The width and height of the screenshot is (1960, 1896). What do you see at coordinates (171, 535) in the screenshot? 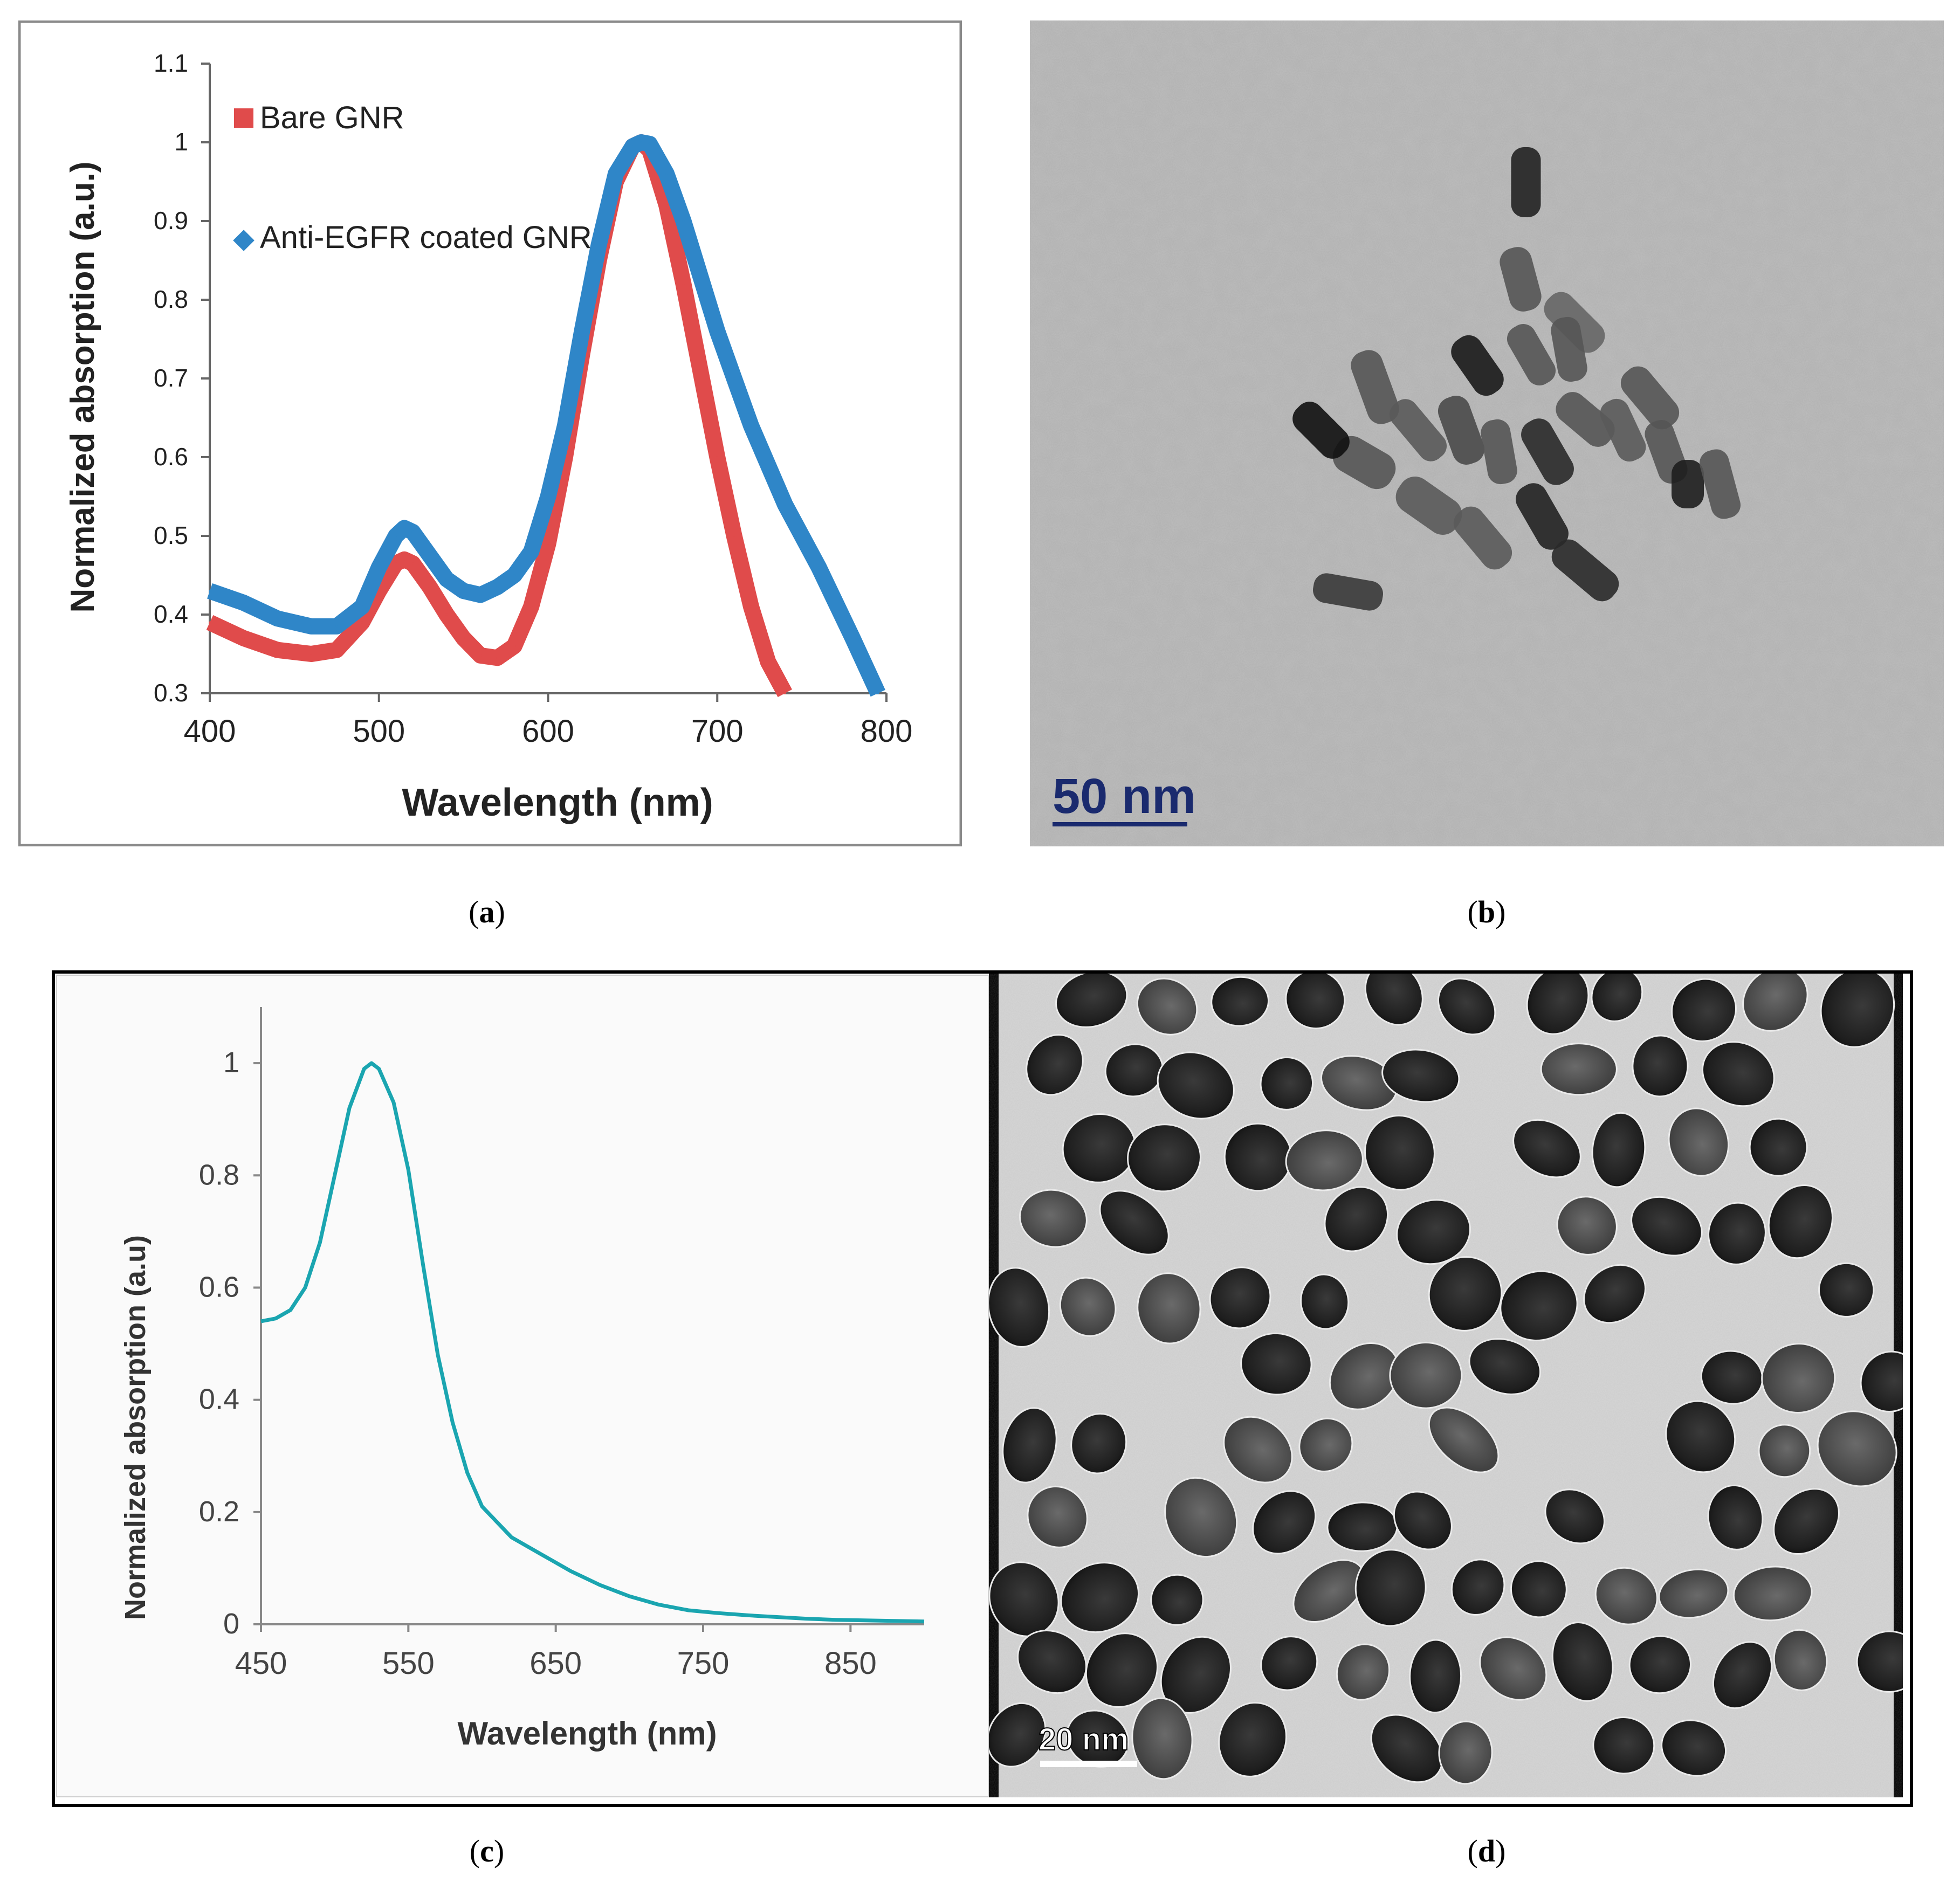
I see `chart-a-ytick-label: 0.5` at bounding box center [171, 535].